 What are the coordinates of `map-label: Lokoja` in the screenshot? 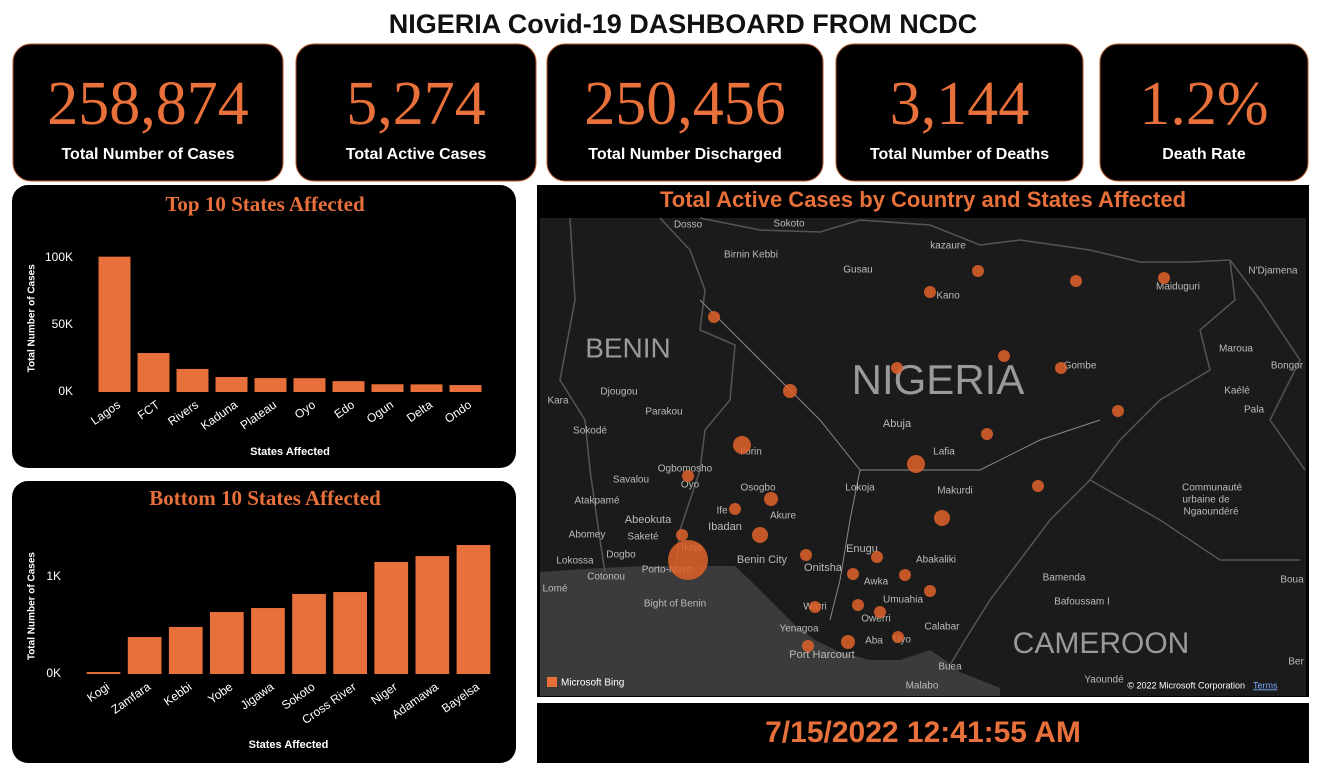 It's located at (860, 488).